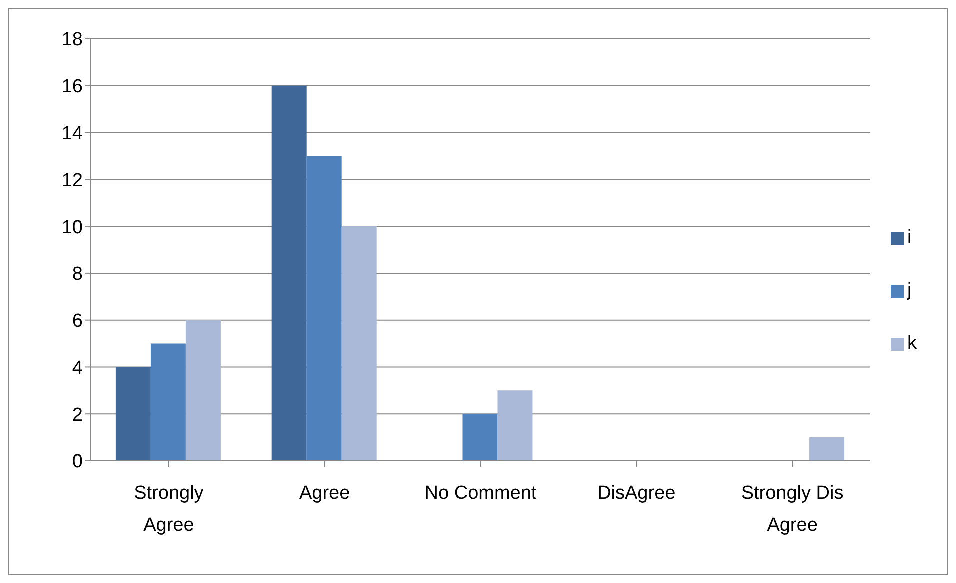  What do you see at coordinates (77, 462) in the screenshot?
I see `y-tick-label: 0` at bounding box center [77, 462].